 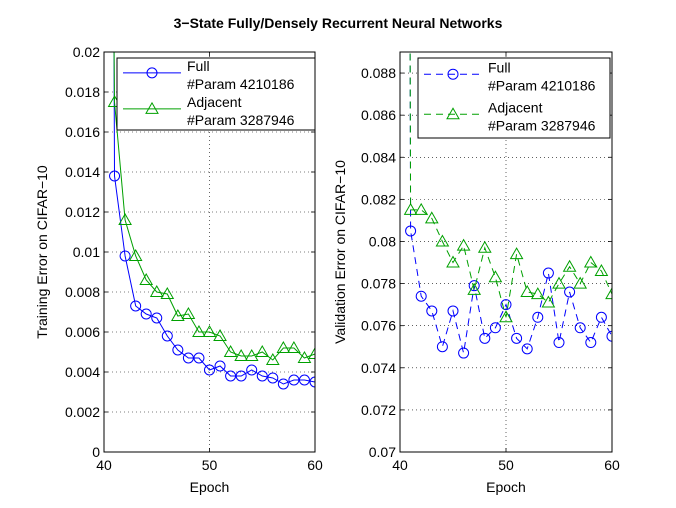 What do you see at coordinates (86, 252) in the screenshot?
I see `y-tick-label: 0.01` at bounding box center [86, 252].